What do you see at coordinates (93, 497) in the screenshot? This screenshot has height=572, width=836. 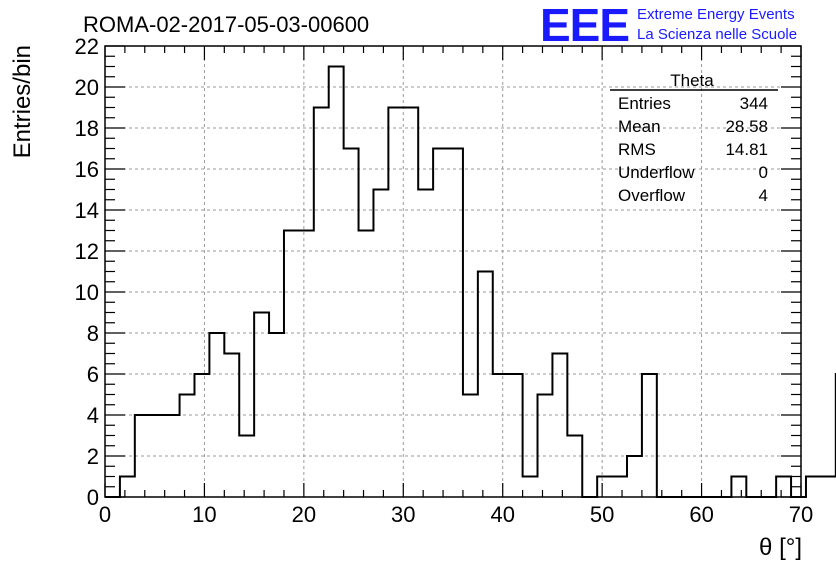 I see `y-tick-label: 0` at bounding box center [93, 497].